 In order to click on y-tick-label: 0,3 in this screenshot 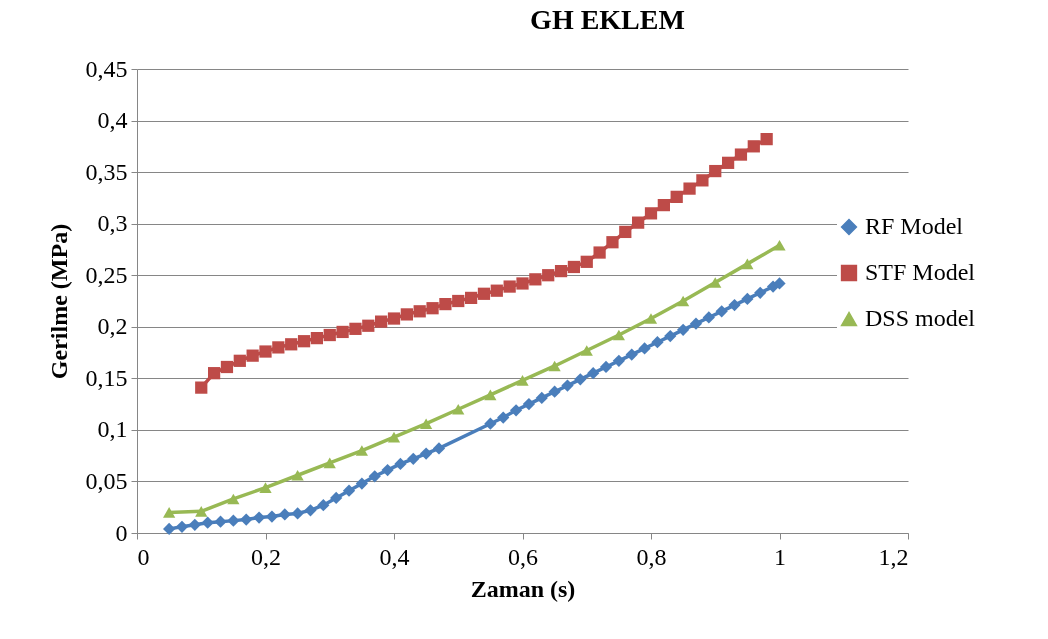, I will do `click(112, 223)`.